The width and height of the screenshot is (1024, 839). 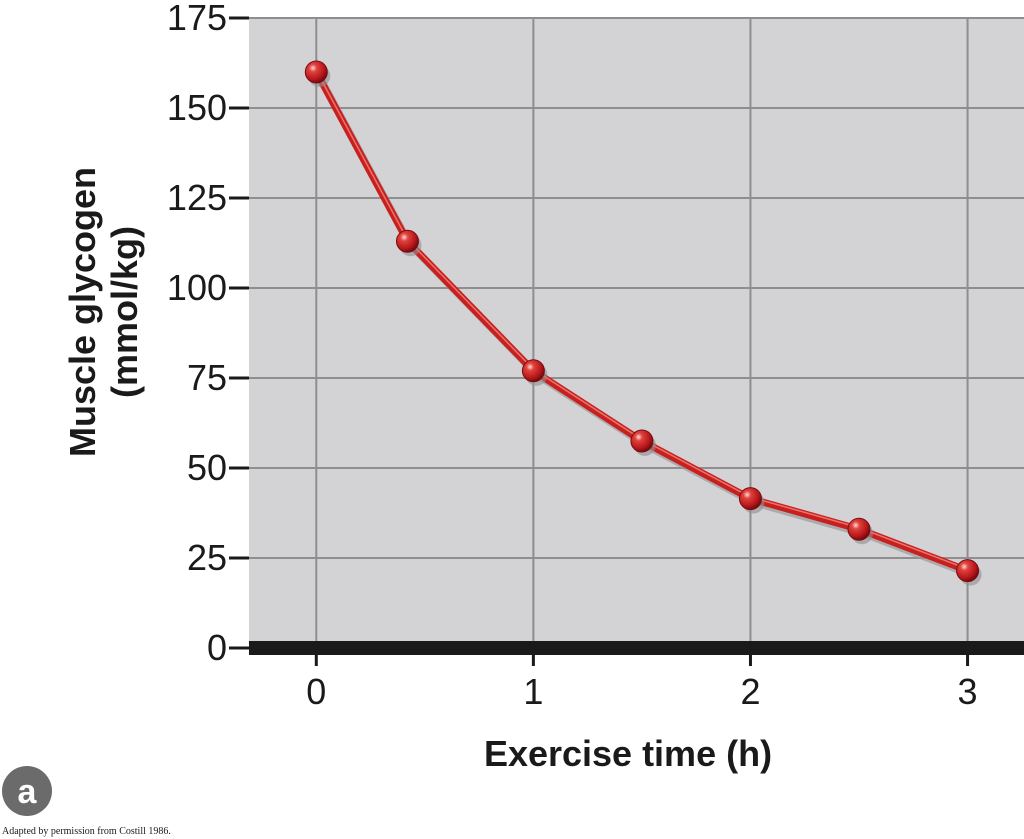 I want to click on y-tick-label: 175, so click(x=197, y=19).